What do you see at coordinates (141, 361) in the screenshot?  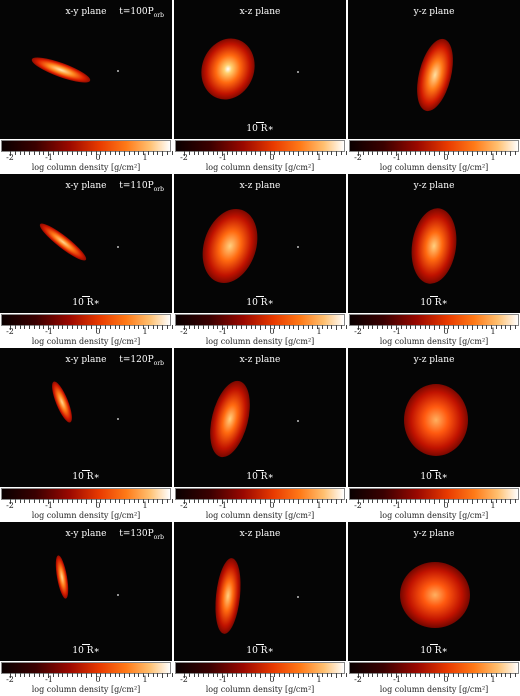 I see `time-label: t=120Porb` at bounding box center [141, 361].